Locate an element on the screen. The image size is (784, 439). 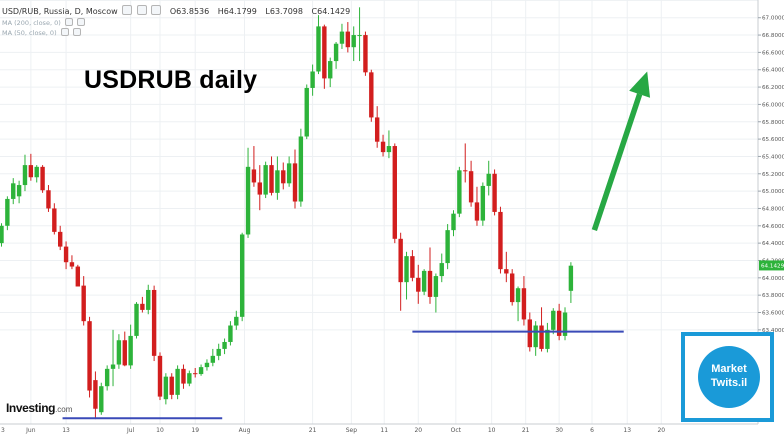
x-tick-label: Jul is located at coordinates (130, 430).